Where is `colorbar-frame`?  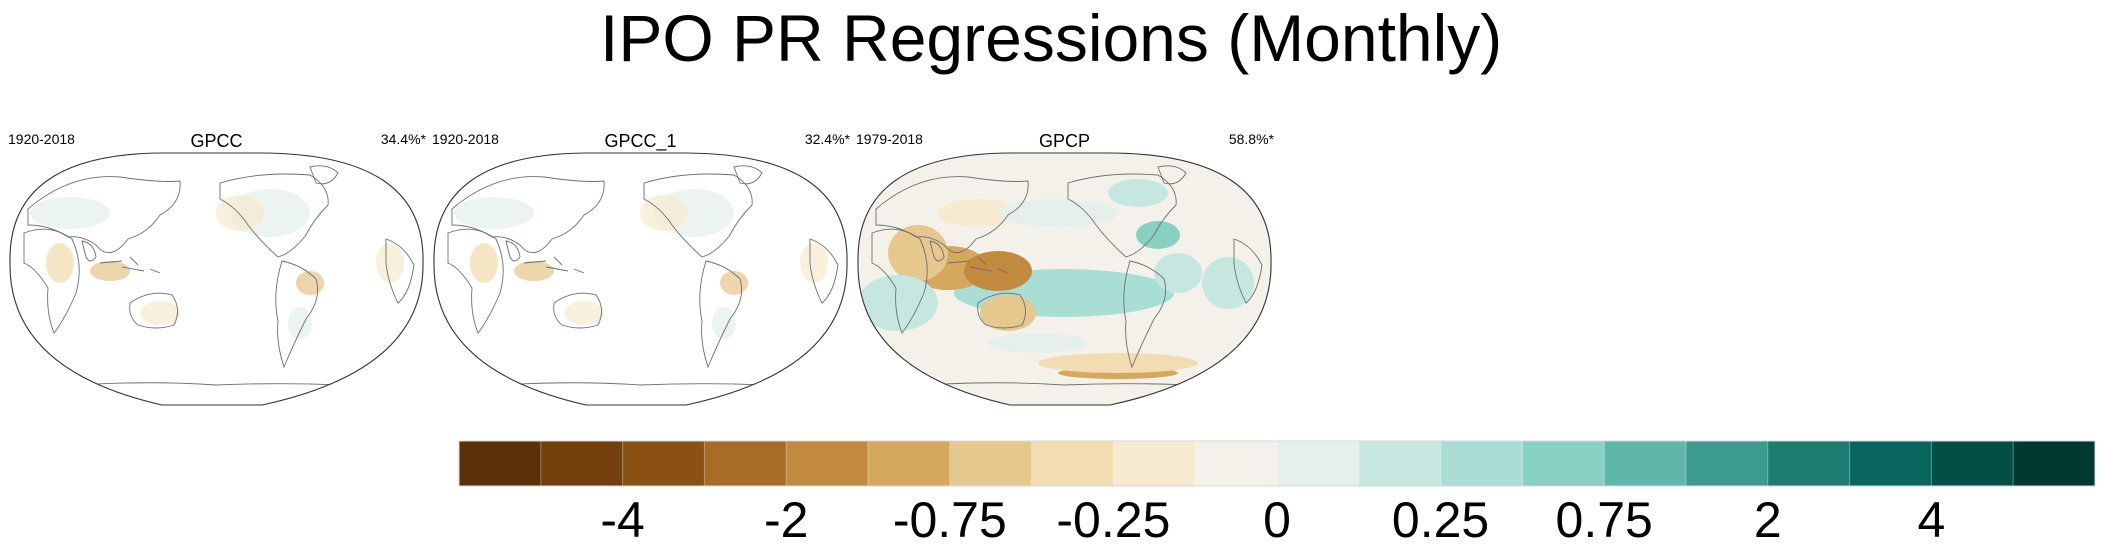 colorbar-frame is located at coordinates (1277, 463).